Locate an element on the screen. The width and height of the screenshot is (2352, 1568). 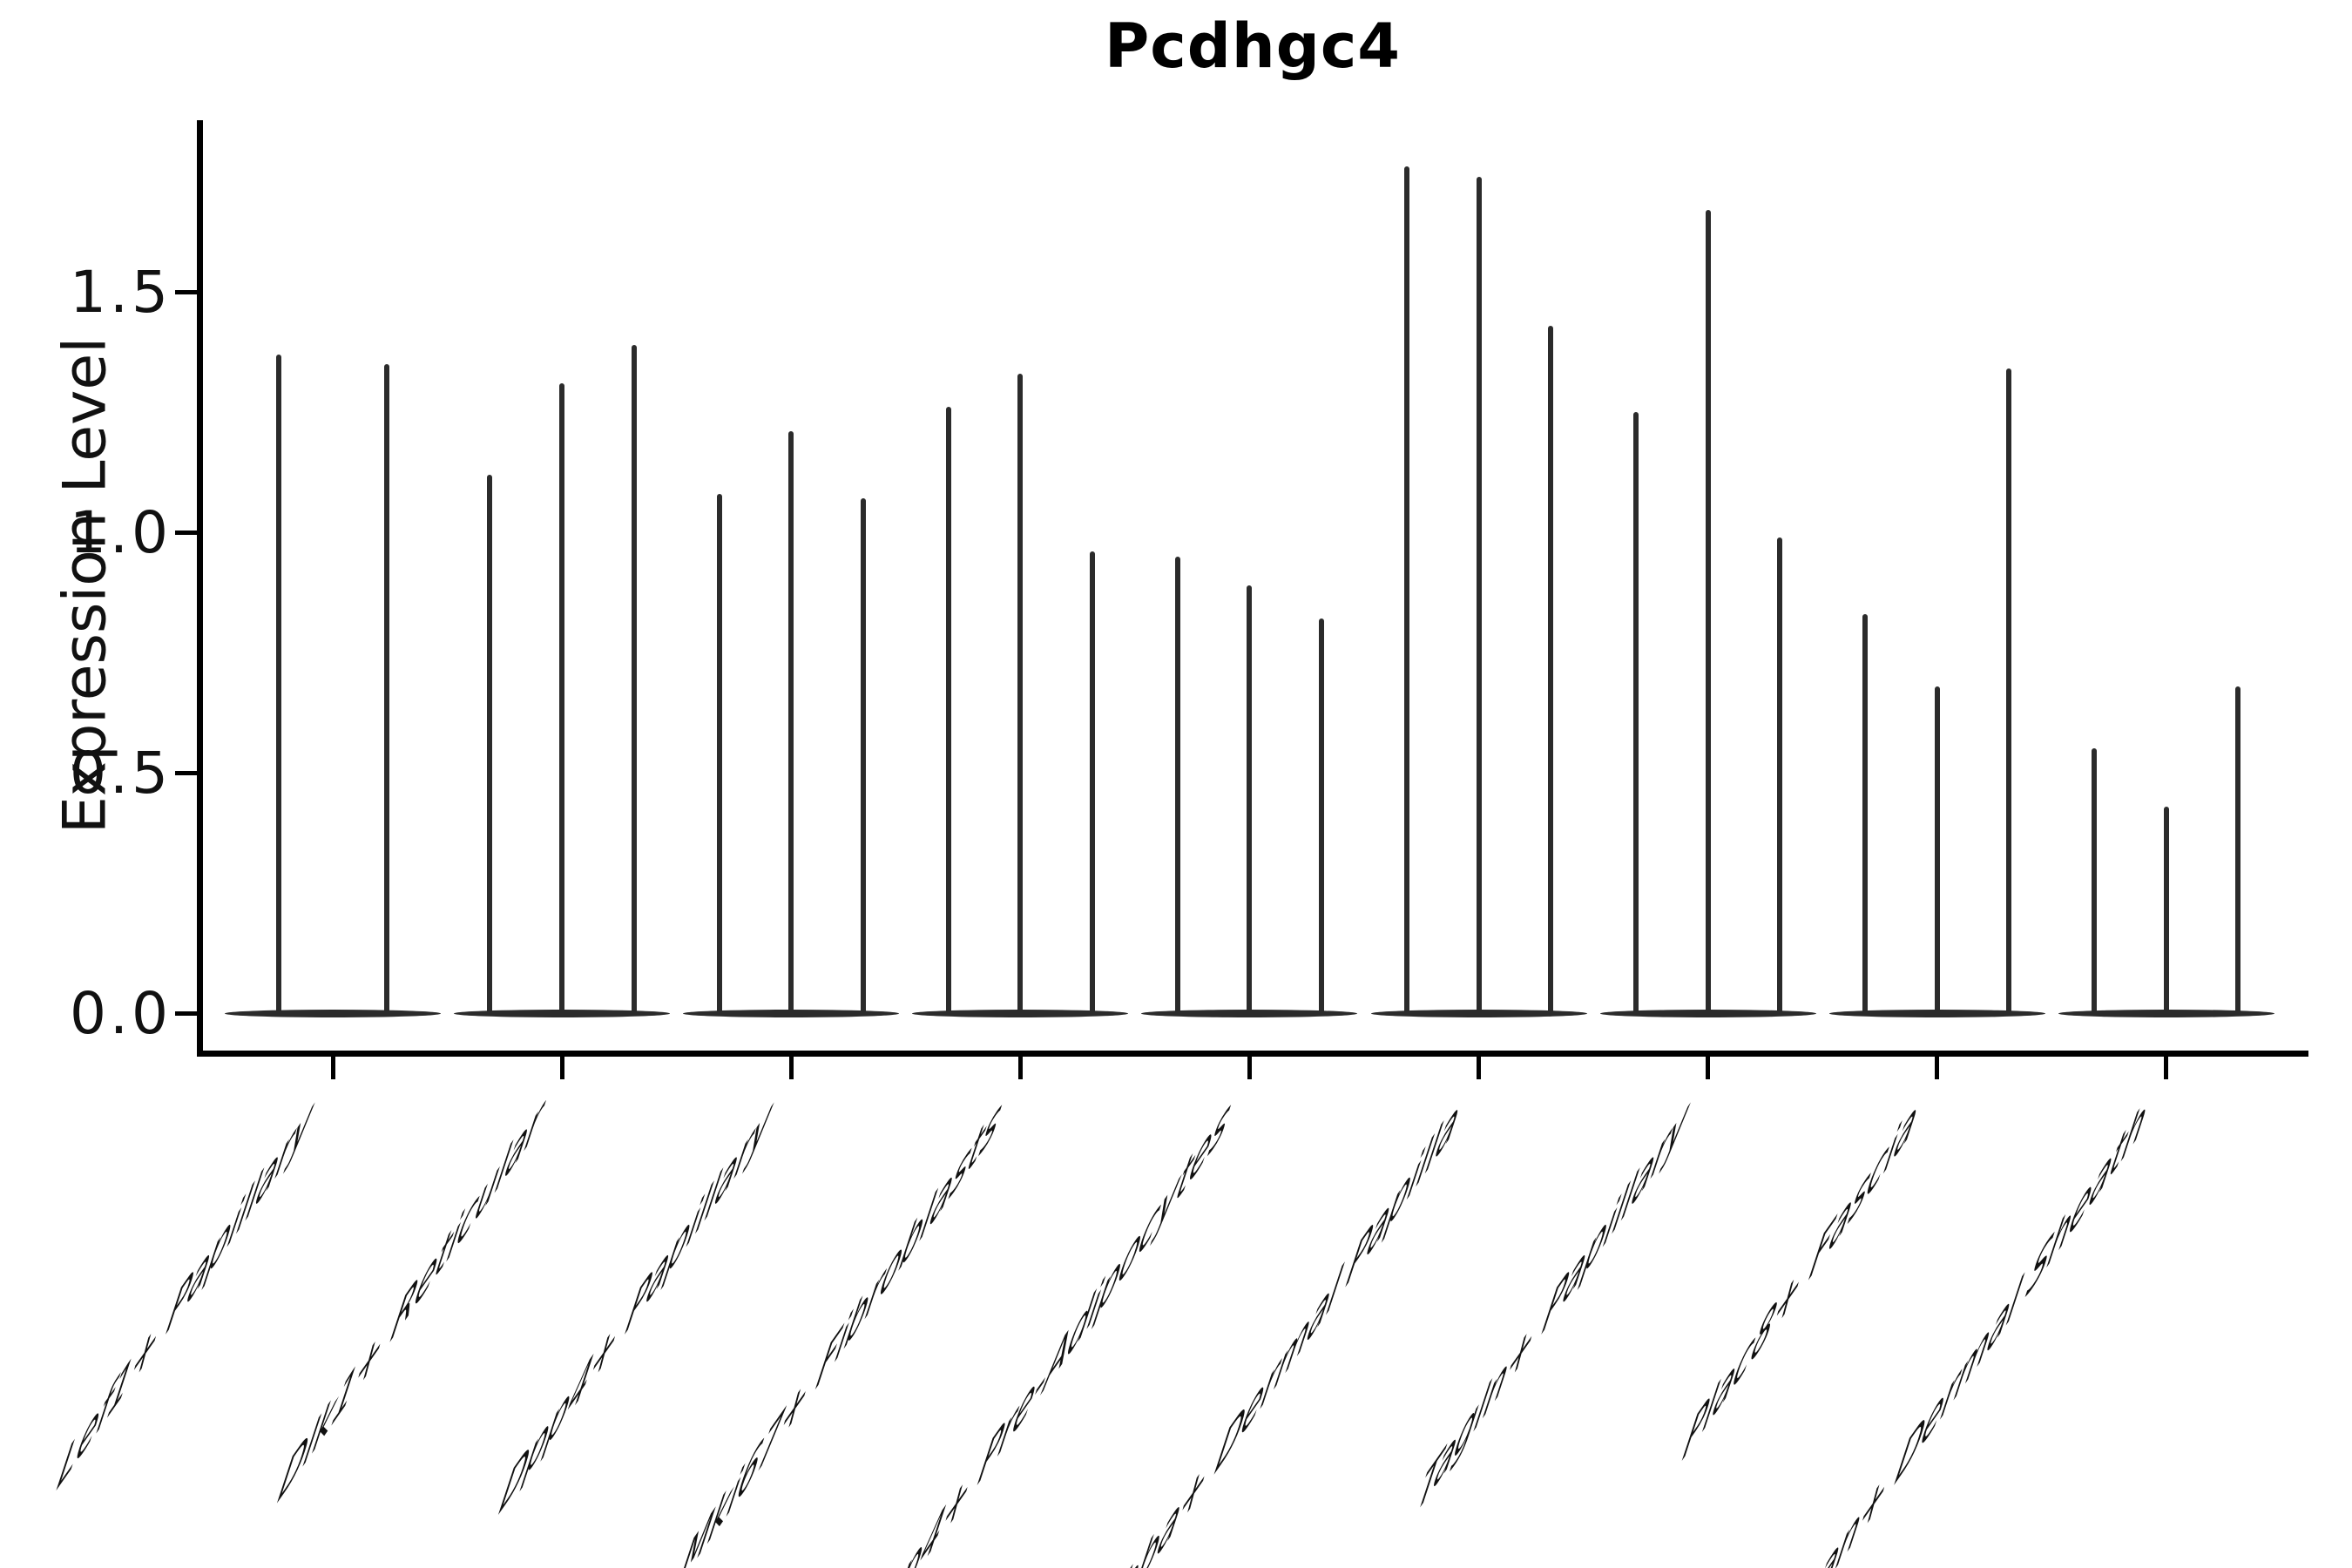
x-category-label: Dlk1+ Reticular is located at coordinates (411, 1300).